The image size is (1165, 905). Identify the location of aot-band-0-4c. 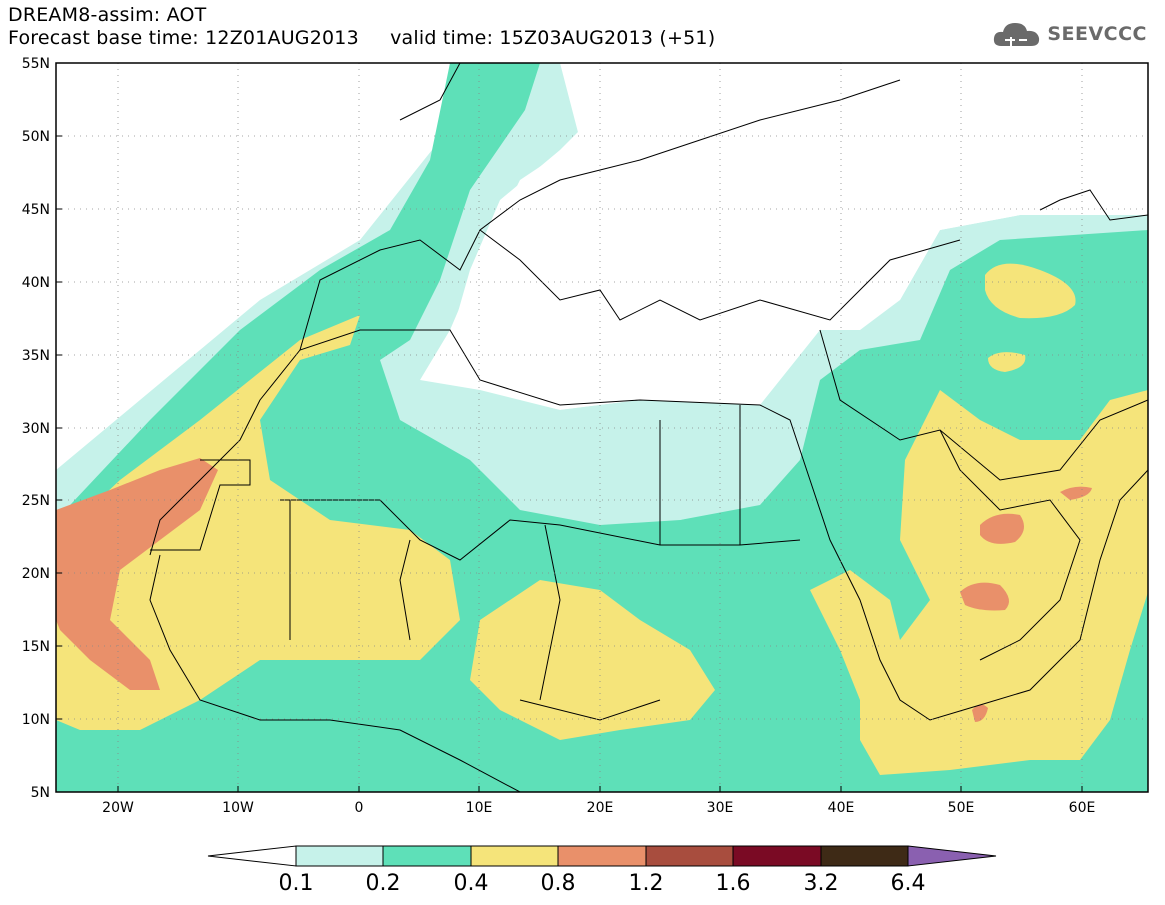
(979, 582).